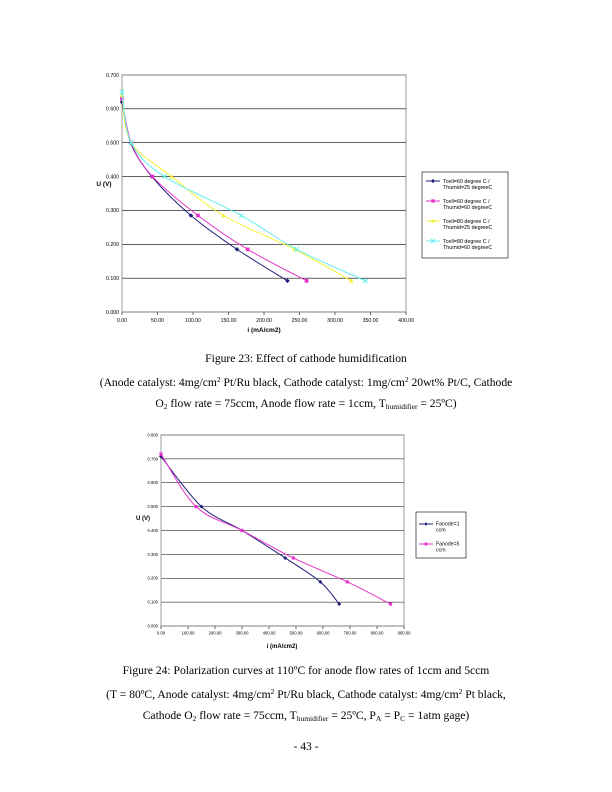 The width and height of the screenshot is (612, 792). I want to click on x-tick-label: 700.00, so click(350, 632).